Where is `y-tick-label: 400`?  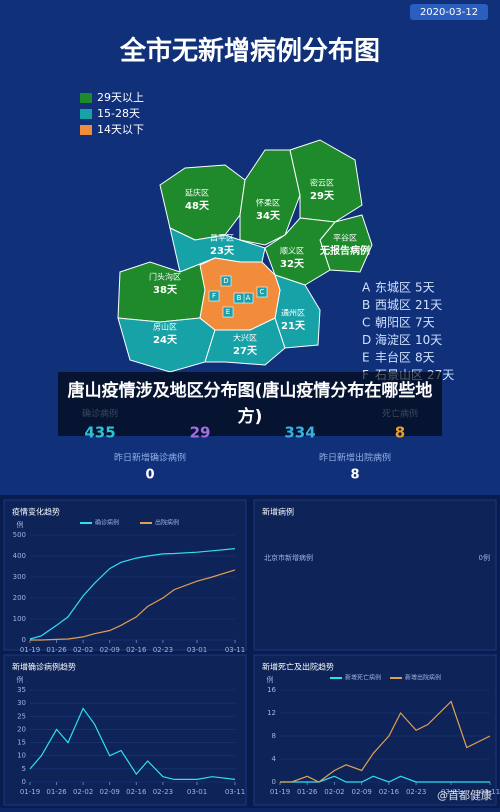
y-tick-label: 400 is located at coordinates (19, 556).